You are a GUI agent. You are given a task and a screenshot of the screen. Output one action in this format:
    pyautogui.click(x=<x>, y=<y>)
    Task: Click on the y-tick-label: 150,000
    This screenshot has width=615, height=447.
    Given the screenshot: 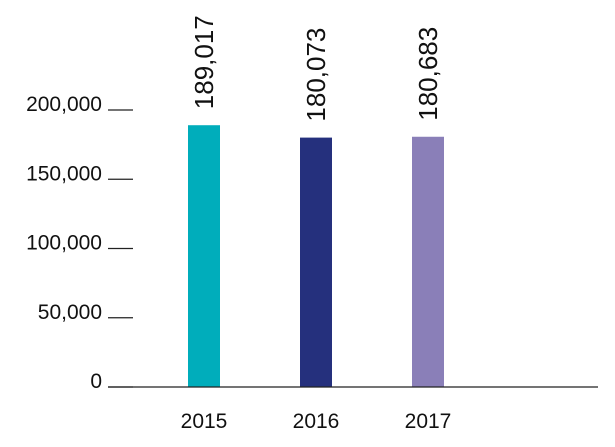 What is the action you would take?
    pyautogui.click(x=64, y=173)
    